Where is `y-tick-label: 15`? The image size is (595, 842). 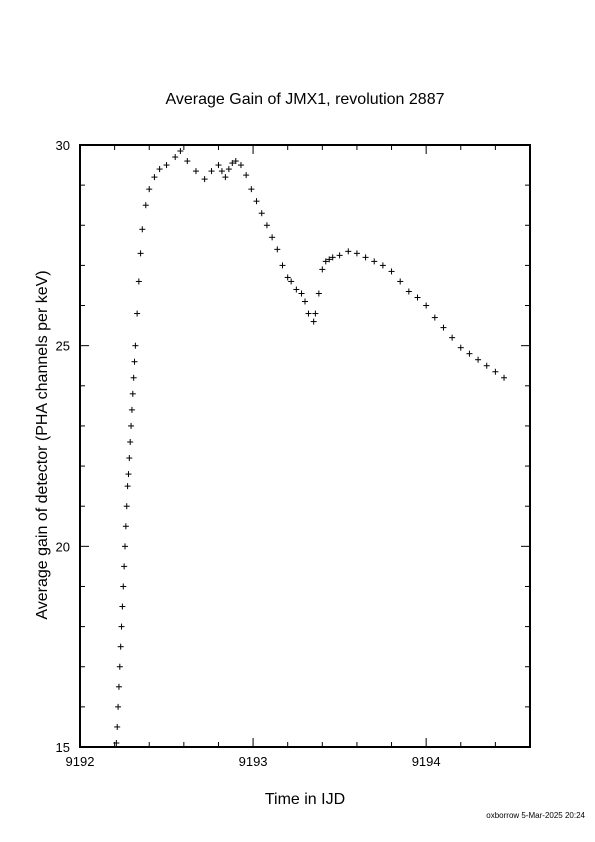
y-tick-label: 15 is located at coordinates (63, 747).